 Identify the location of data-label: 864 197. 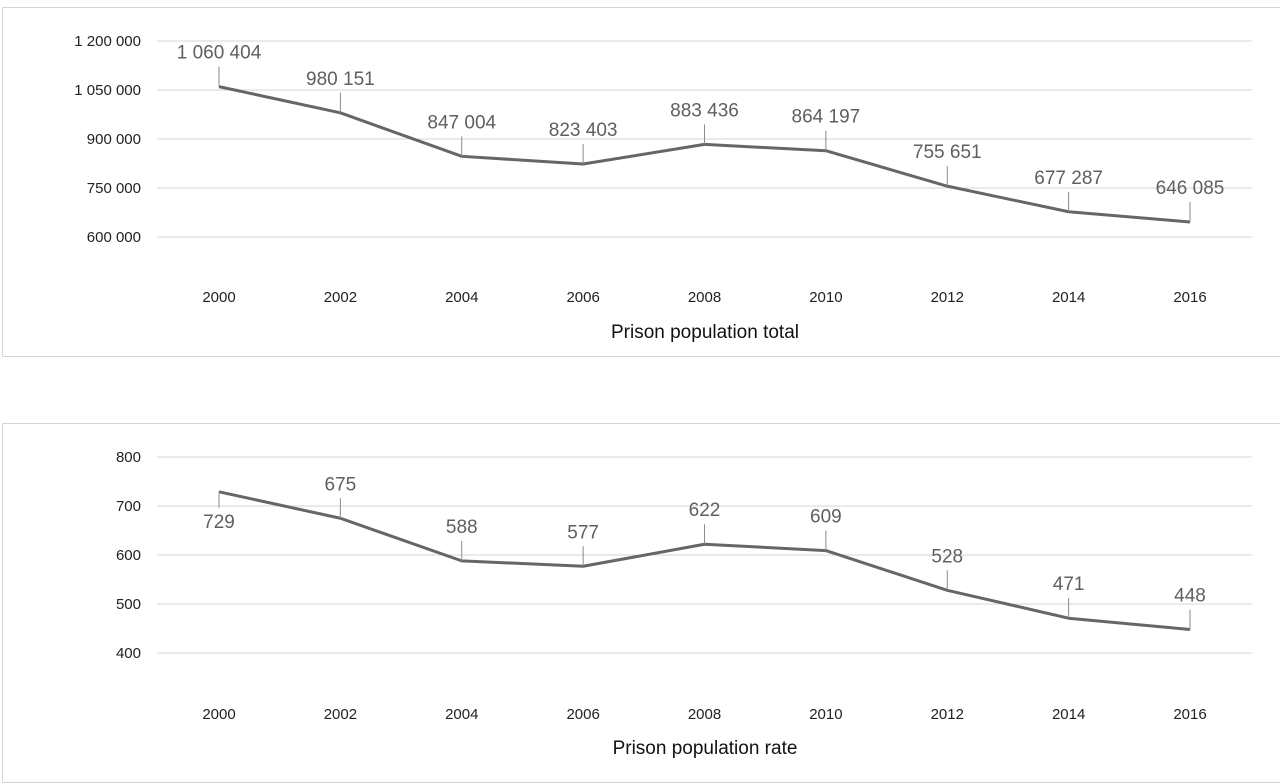
(826, 117).